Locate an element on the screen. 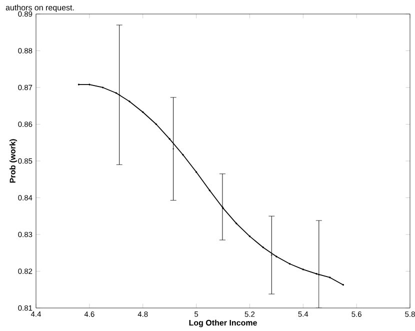 The height and width of the screenshot is (331, 415). x-axis-title: Log Other Income is located at coordinates (223, 324).